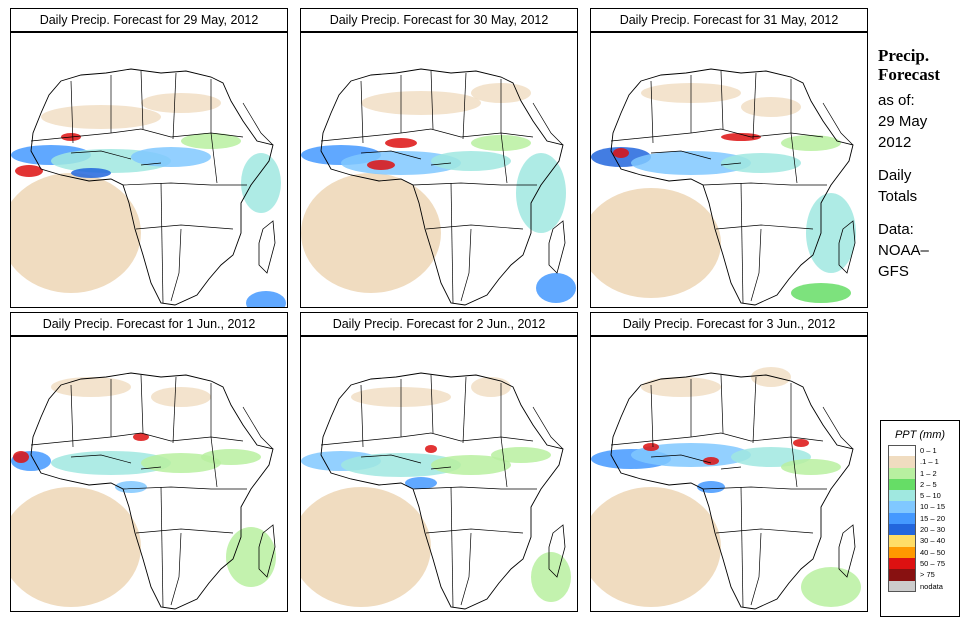  I want to click on legend-item: 15 – 20, so click(923, 518).